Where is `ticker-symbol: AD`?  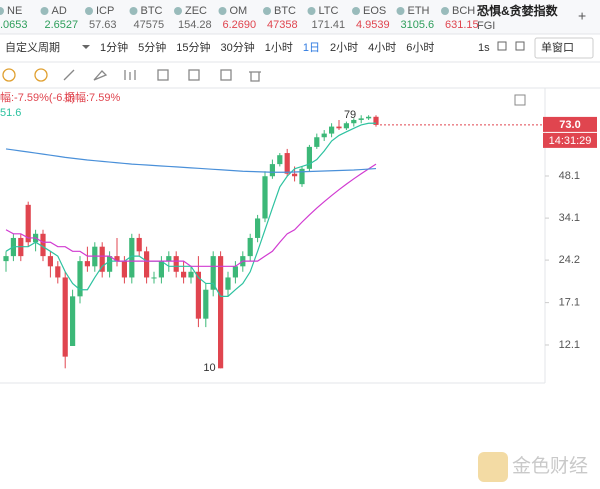
ticker-symbol: AD is located at coordinates (59, 11).